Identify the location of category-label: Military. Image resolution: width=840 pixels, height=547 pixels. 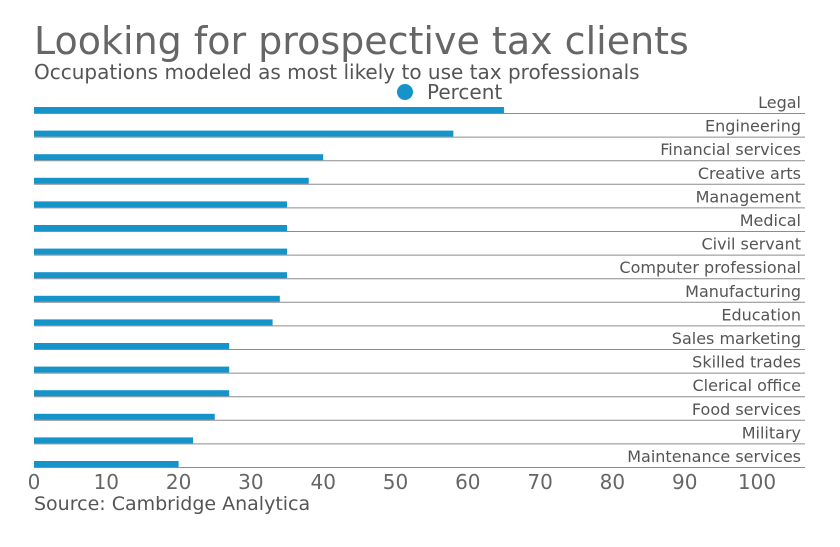
(771, 432).